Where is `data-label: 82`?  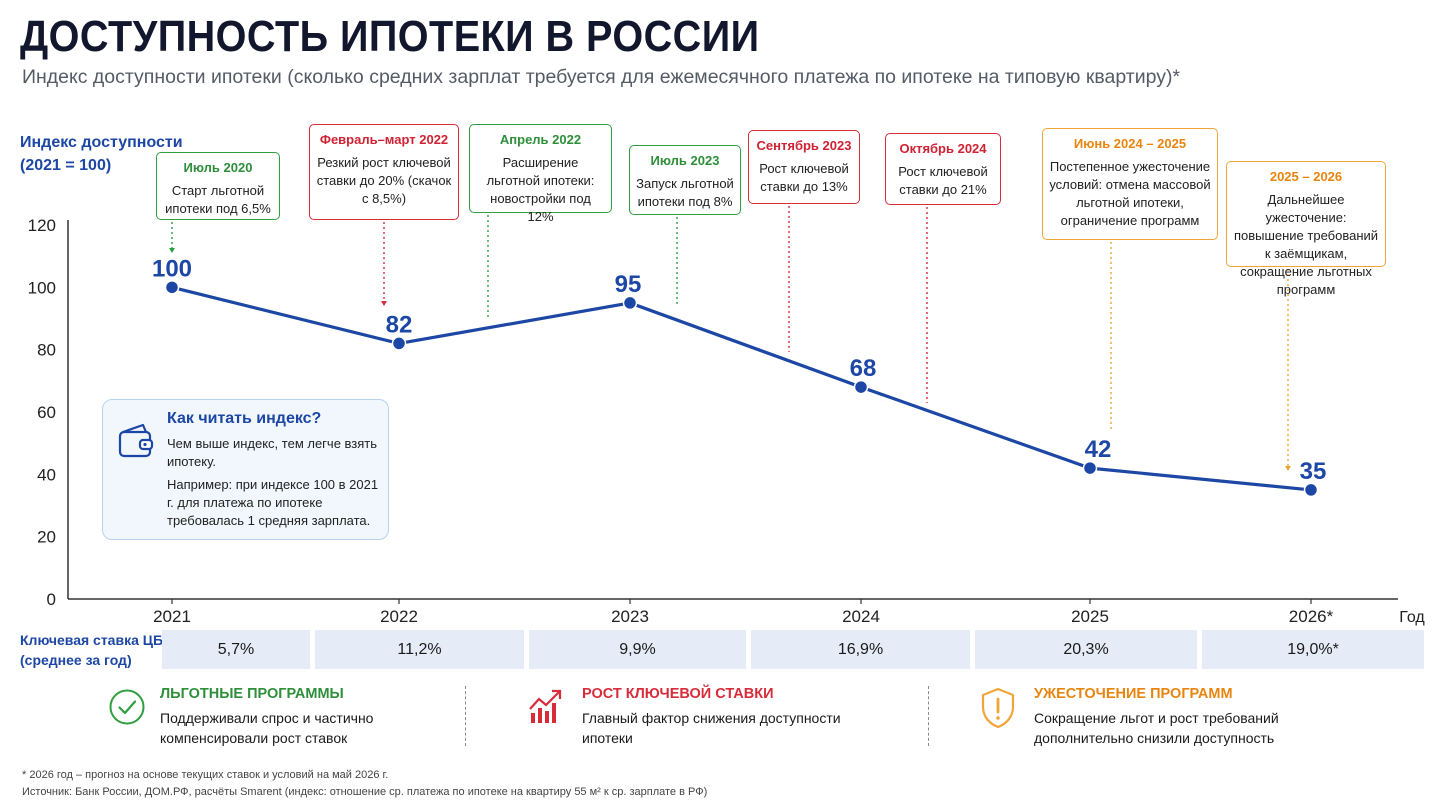 data-label: 82 is located at coordinates (399, 324).